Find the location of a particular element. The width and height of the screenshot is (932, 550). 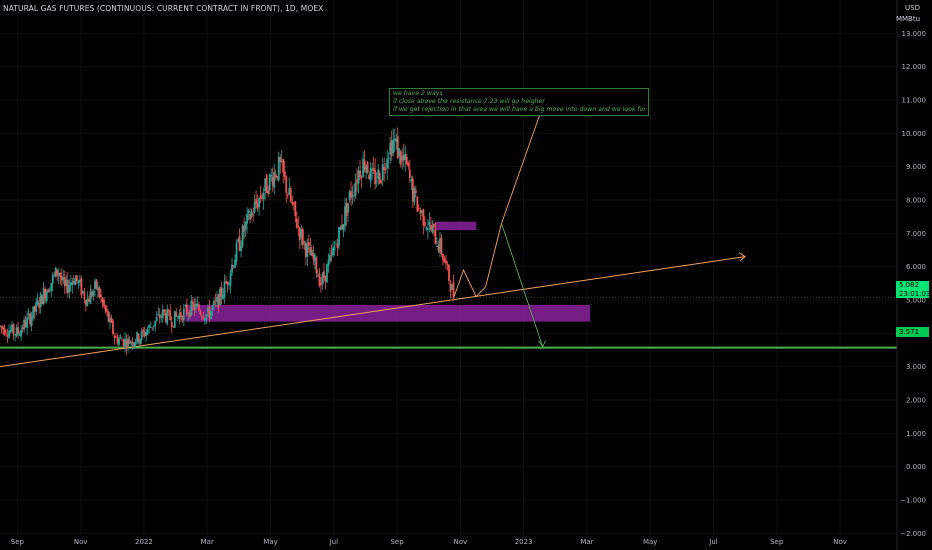

support-zone is located at coordinates (388, 313).